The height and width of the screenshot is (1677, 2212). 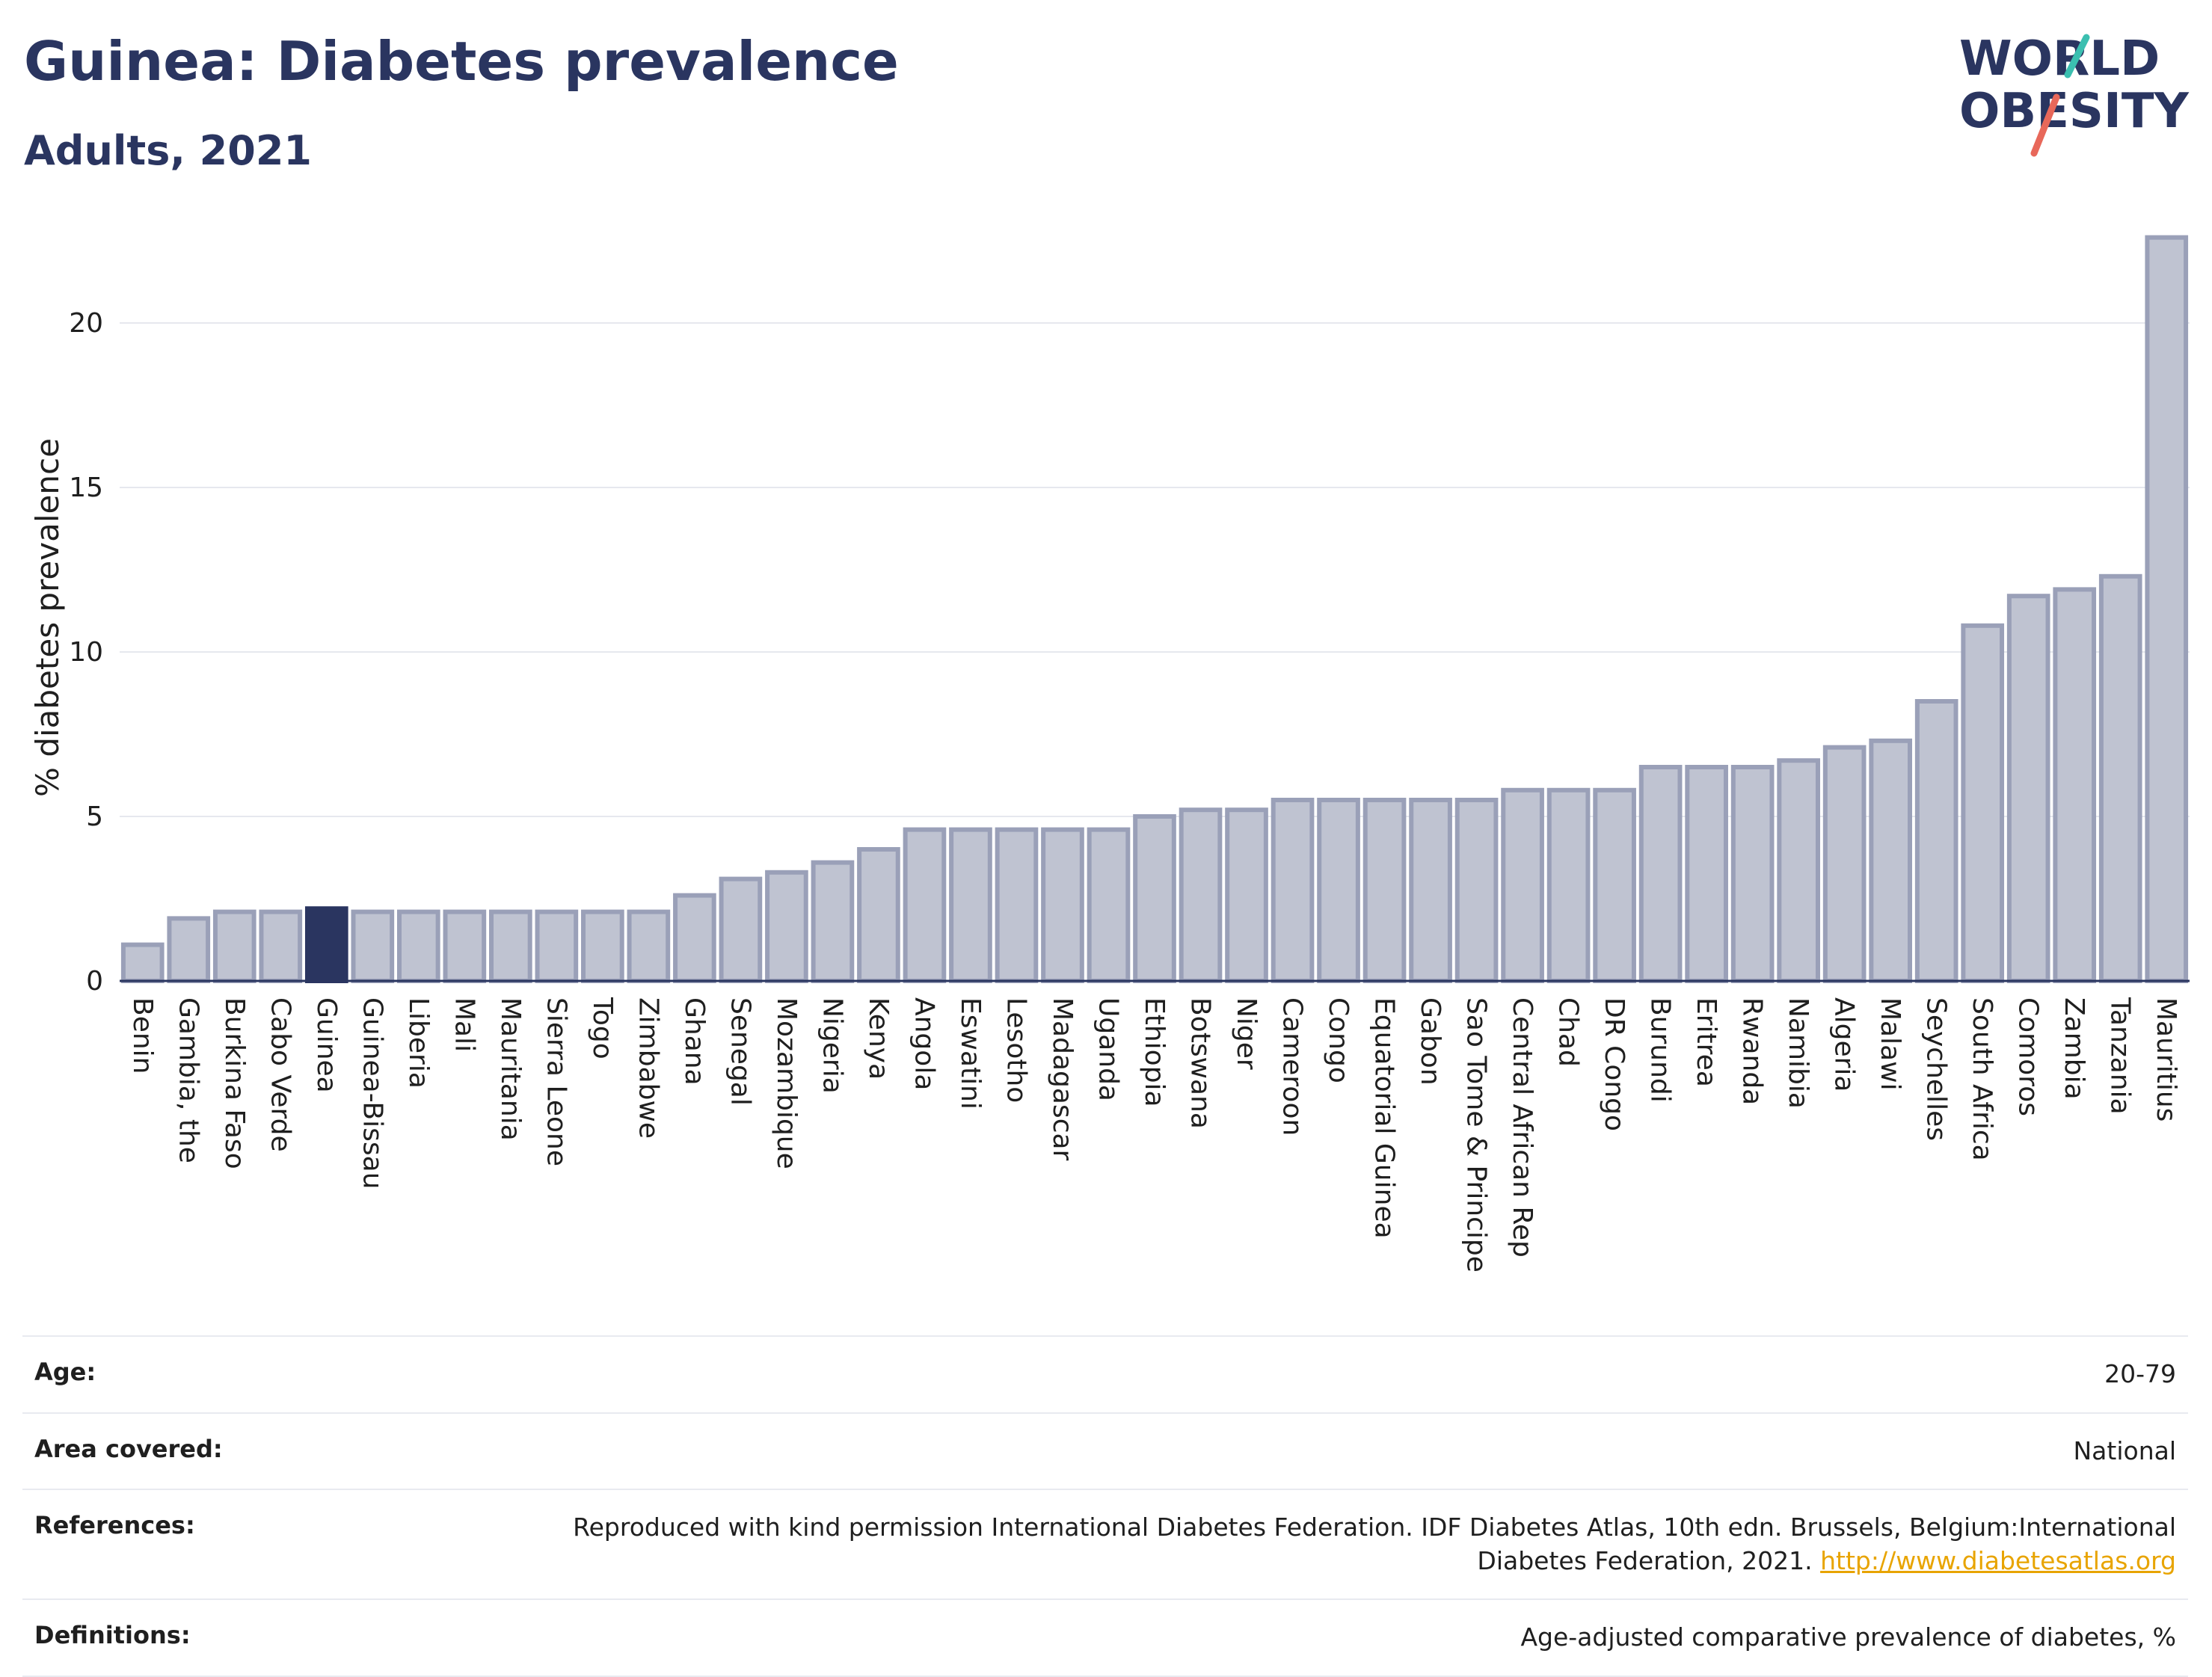 I want to click on bar-sao-tome-principe, so click(x=1476, y=890).